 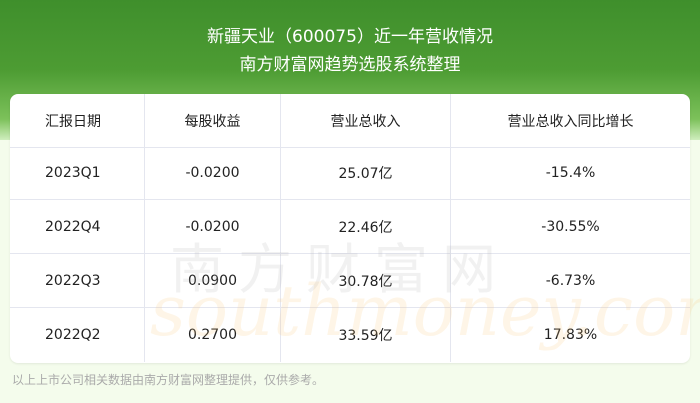 What do you see at coordinates (366, 280) in the screenshot?
I see `cell: 30.78亿` at bounding box center [366, 280].